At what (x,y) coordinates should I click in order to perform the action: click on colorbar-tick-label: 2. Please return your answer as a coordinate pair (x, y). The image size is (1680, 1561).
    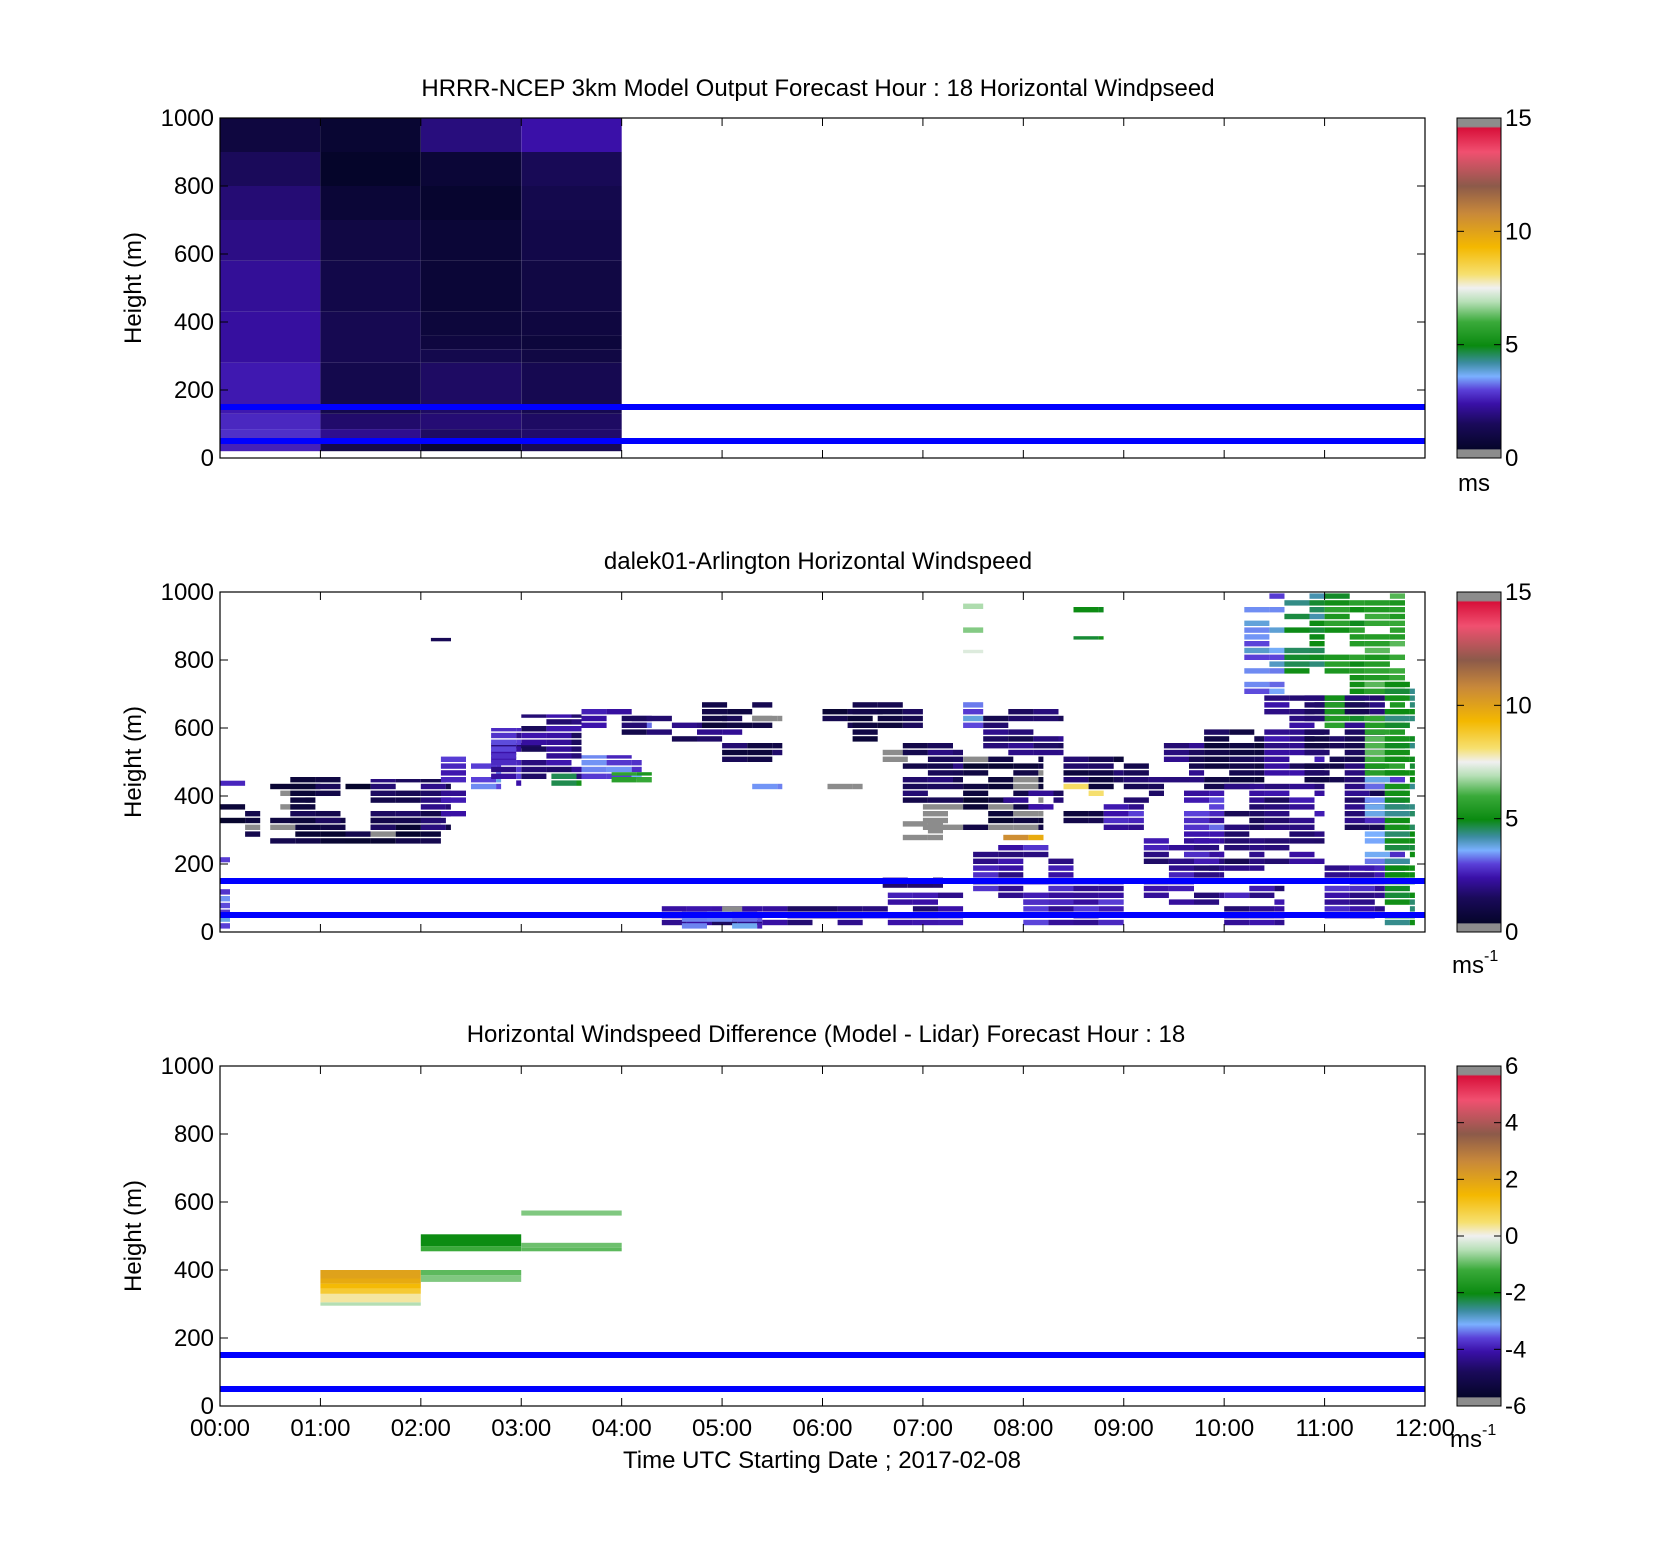
    Looking at the image, I should click on (1511, 1179).